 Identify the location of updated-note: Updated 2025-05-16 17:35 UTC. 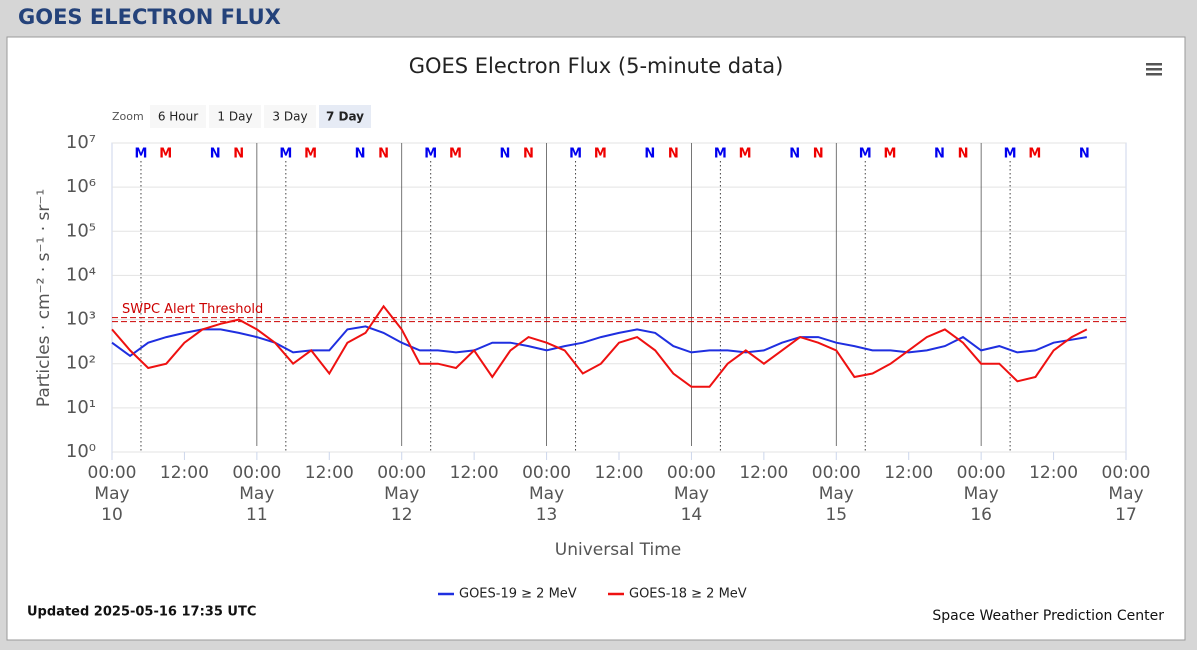
(141, 612).